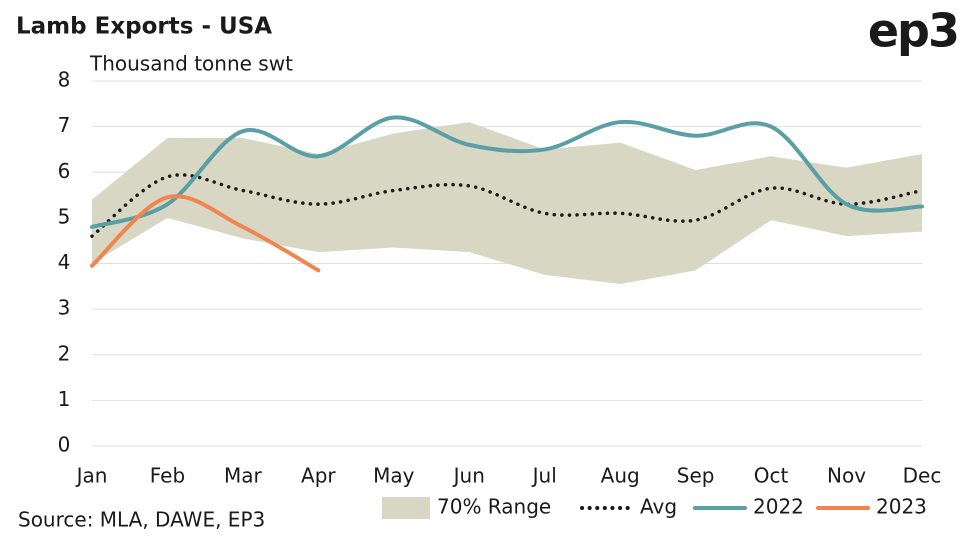 Image resolution: width=962 pixels, height=541 pixels. I want to click on y-tick-label: 3, so click(64, 308).